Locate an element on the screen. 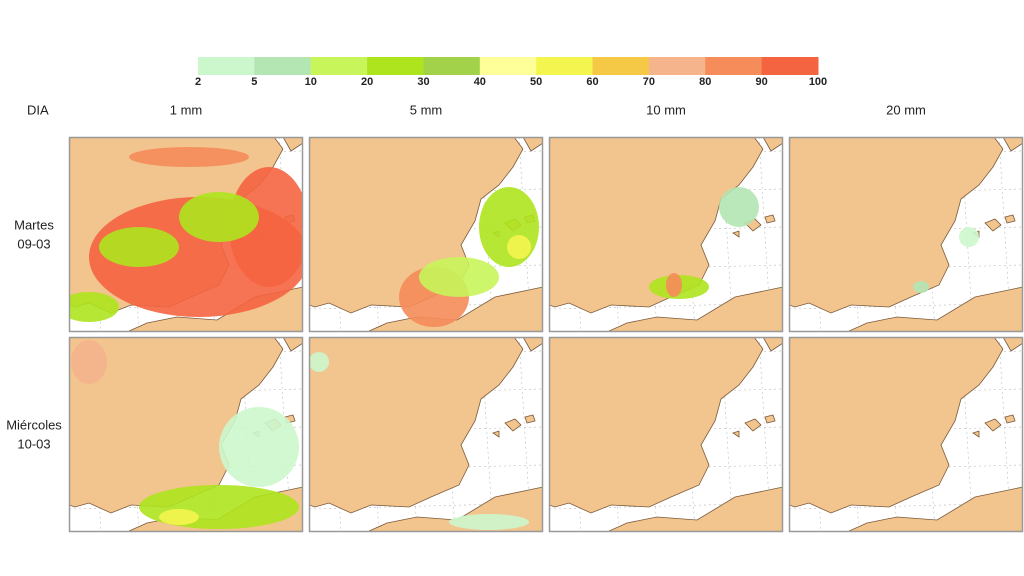 The image size is (1024, 576). color-bar-label: 50 is located at coordinates (536, 82).